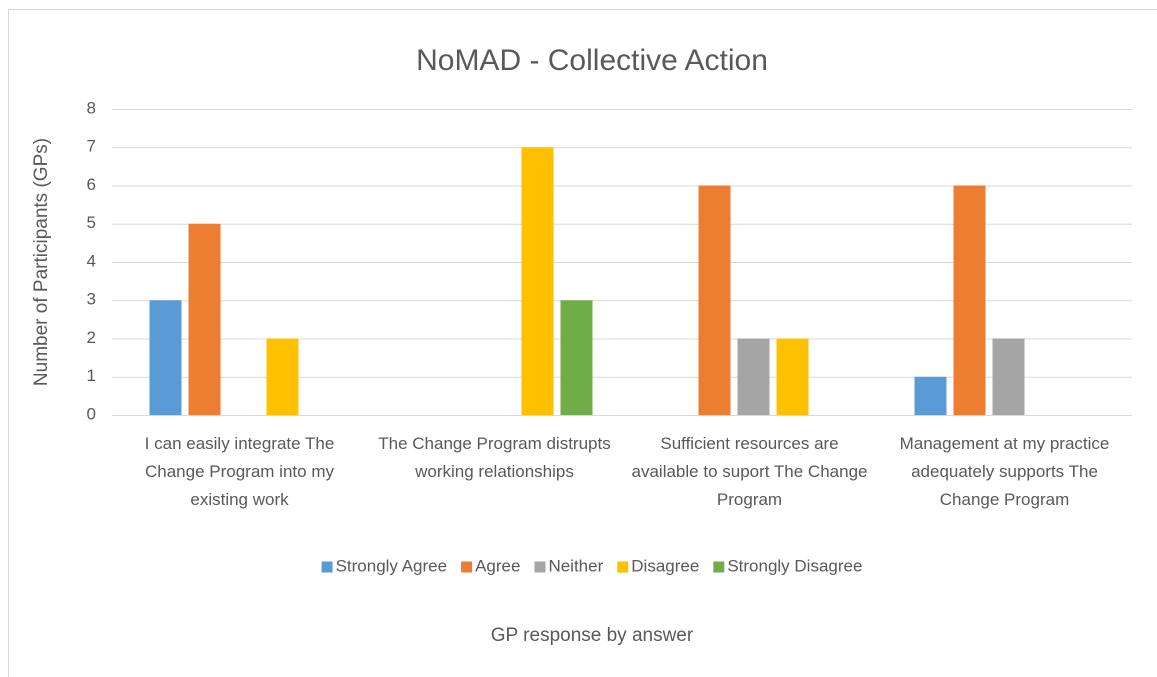 Image resolution: width=1157 pixels, height=677 pixels. What do you see at coordinates (91, 146) in the screenshot?
I see `y-tick-label: 7` at bounding box center [91, 146].